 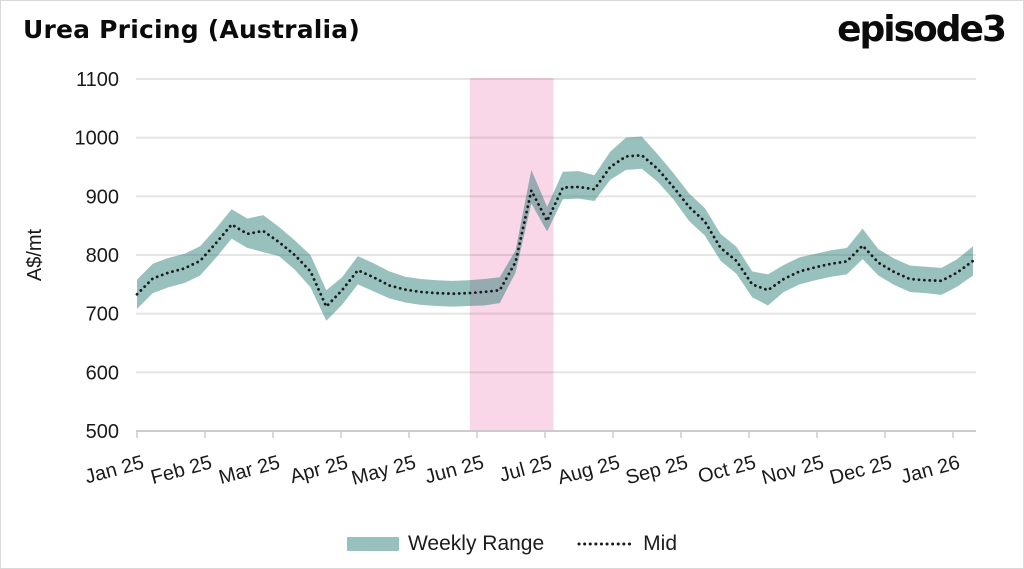 I want to click on x-tick-label: Jan 26, so click(x=931, y=470).